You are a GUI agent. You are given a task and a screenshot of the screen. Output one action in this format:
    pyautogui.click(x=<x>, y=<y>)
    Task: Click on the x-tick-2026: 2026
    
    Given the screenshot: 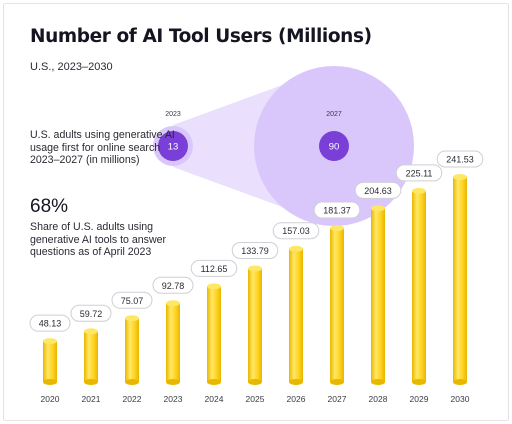 What is the action you would take?
    pyautogui.click(x=296, y=399)
    